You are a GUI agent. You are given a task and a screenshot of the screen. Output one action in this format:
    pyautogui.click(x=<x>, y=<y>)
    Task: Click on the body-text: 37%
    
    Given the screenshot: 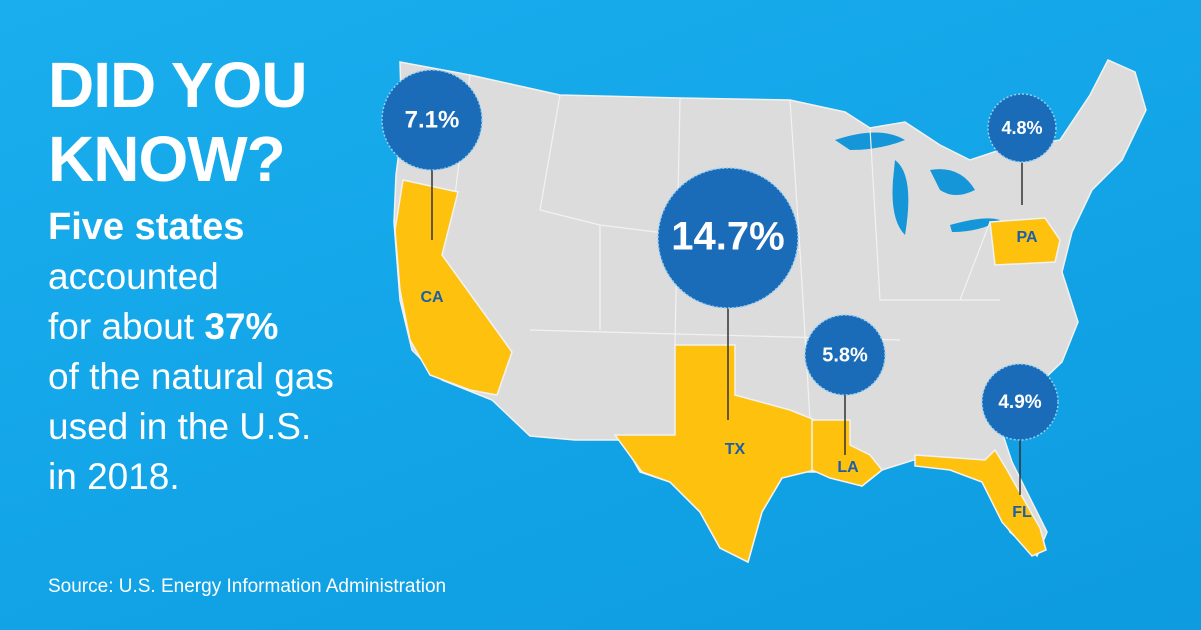 What is the action you would take?
    pyautogui.click(x=241, y=326)
    